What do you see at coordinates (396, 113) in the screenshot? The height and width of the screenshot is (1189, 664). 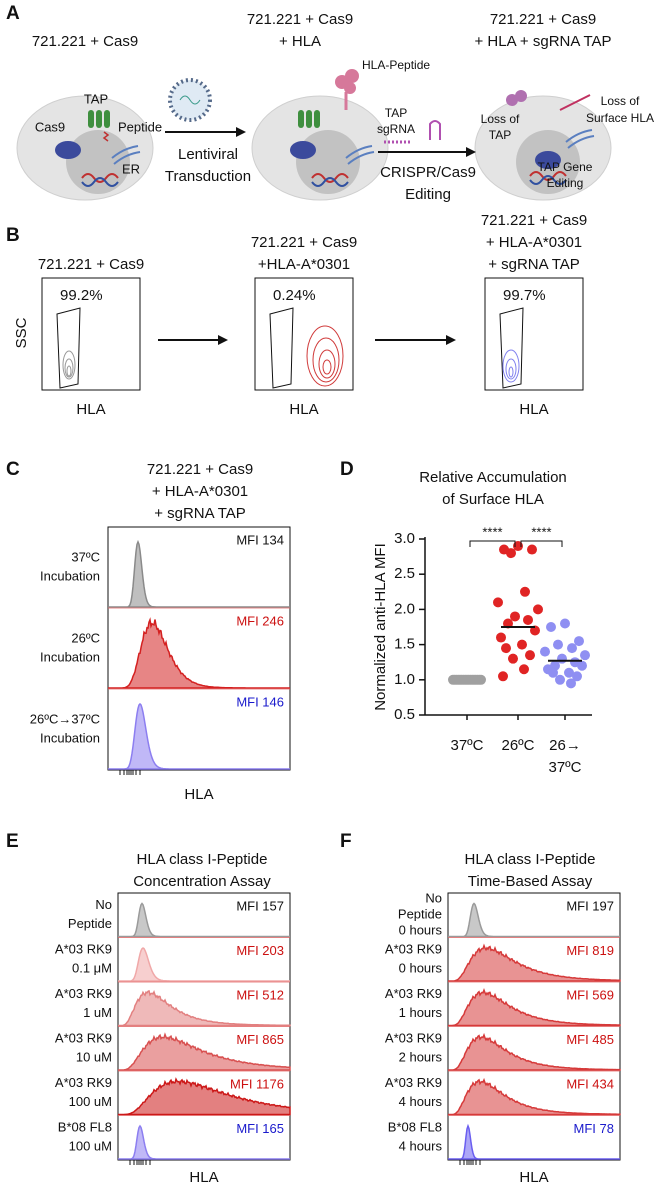 I see `label: TAP` at bounding box center [396, 113].